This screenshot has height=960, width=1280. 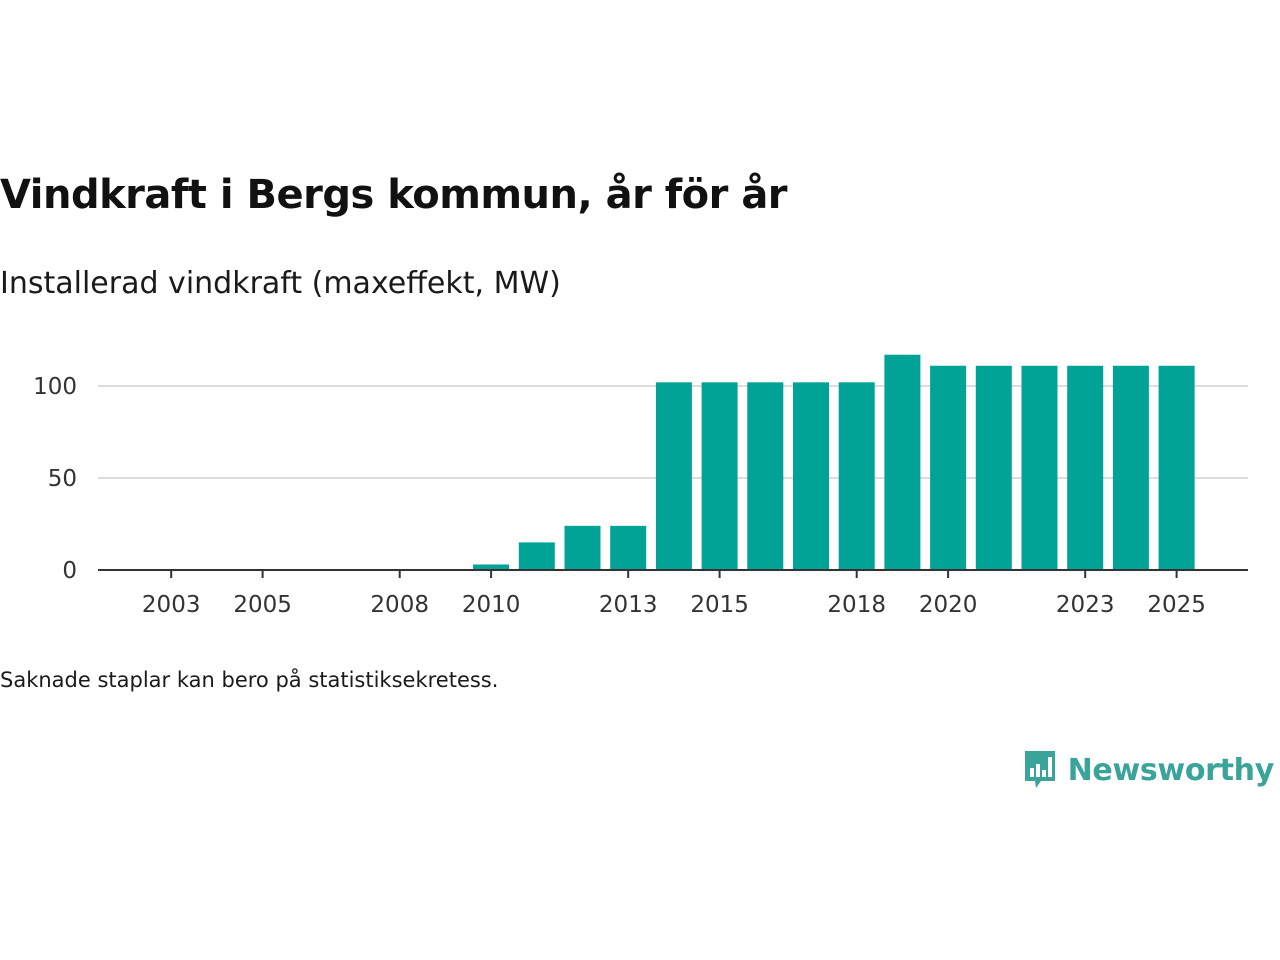 What do you see at coordinates (1176, 605) in the screenshot?
I see `x-tick-label: 2025` at bounding box center [1176, 605].